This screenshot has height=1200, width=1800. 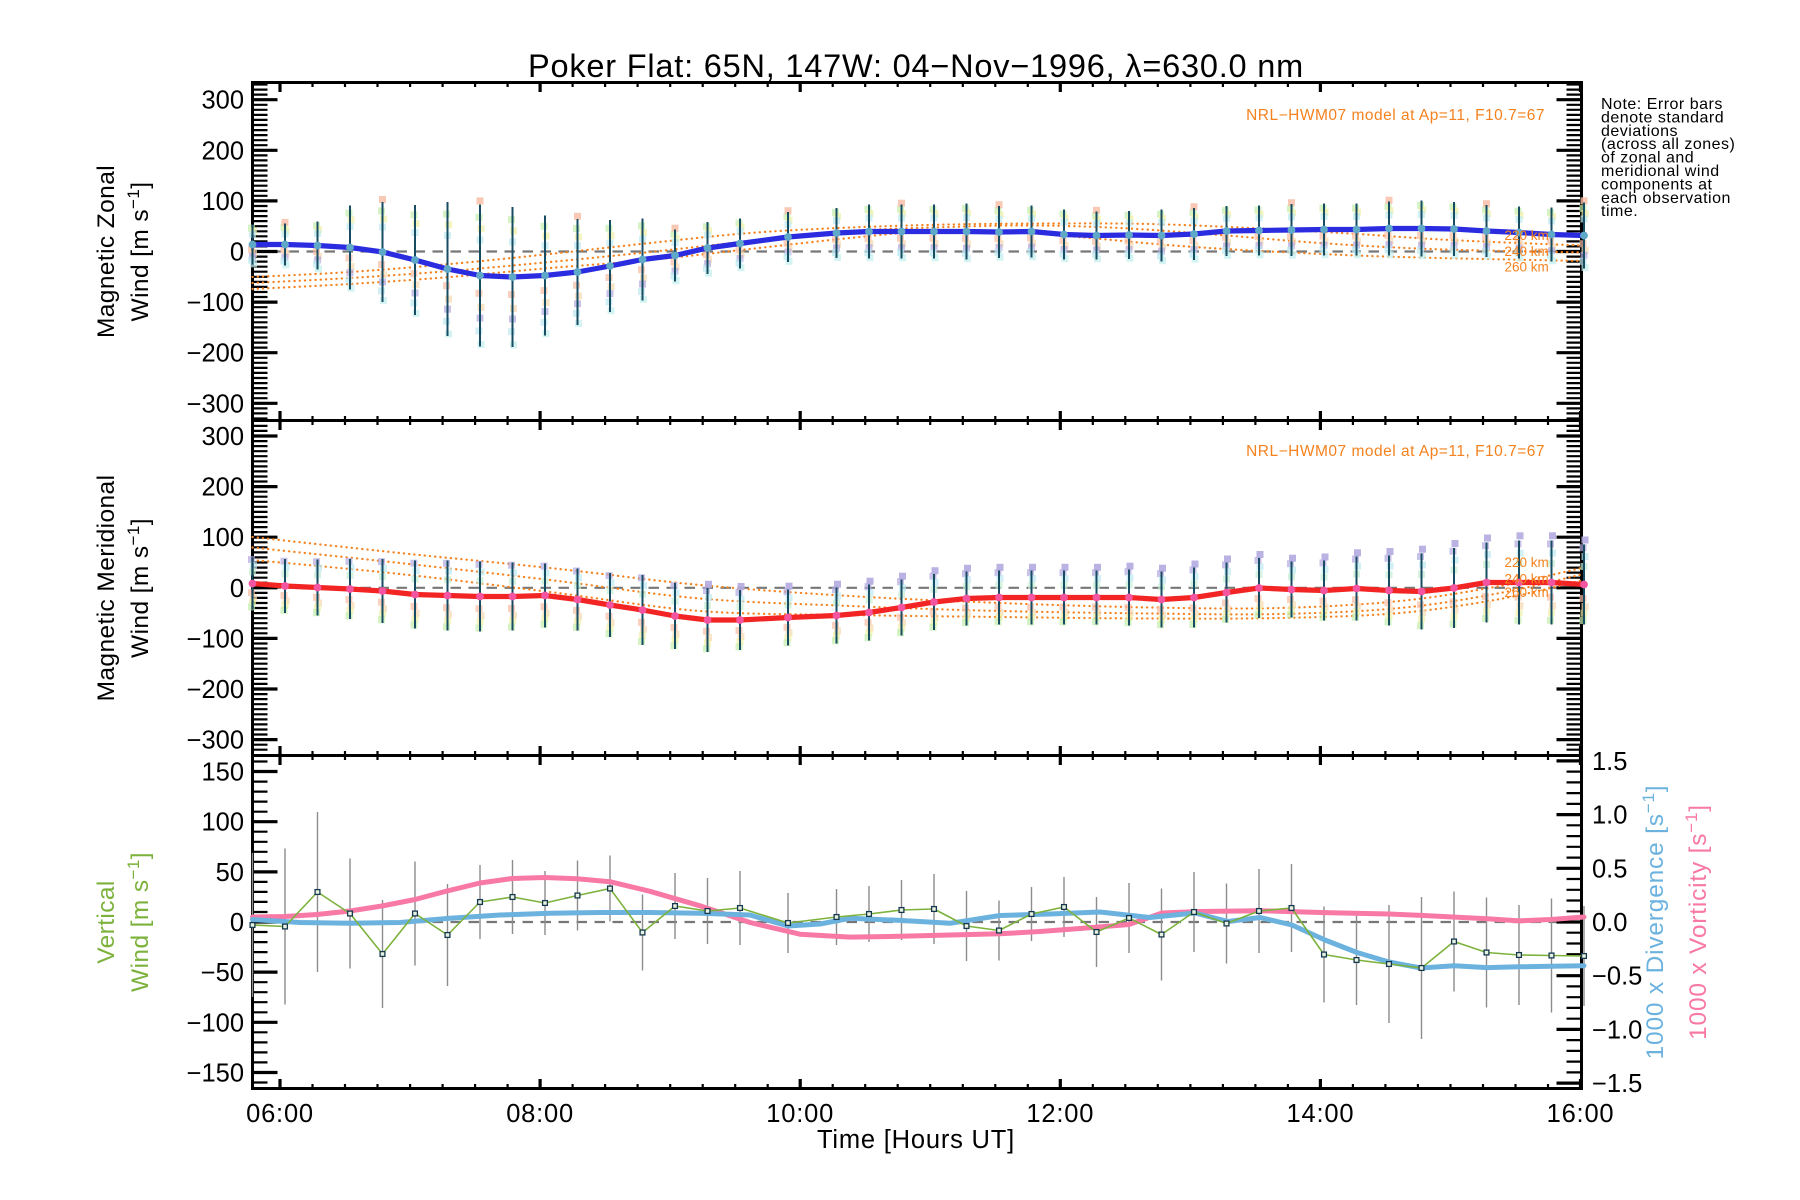 I want to click on svg-text: 1000 x Vorticity [s−1], so click(x=1697, y=922).